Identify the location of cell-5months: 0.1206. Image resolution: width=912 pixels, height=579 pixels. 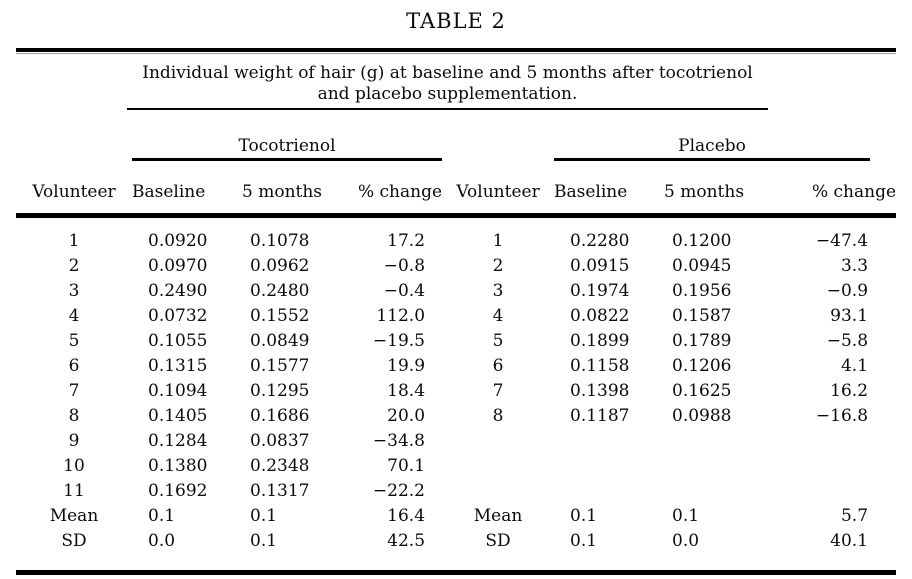
(702, 366).